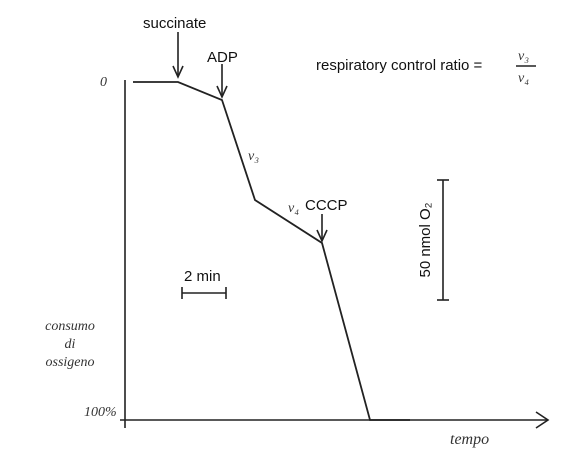  I want to click on y-top-label: 0, so click(103, 82).